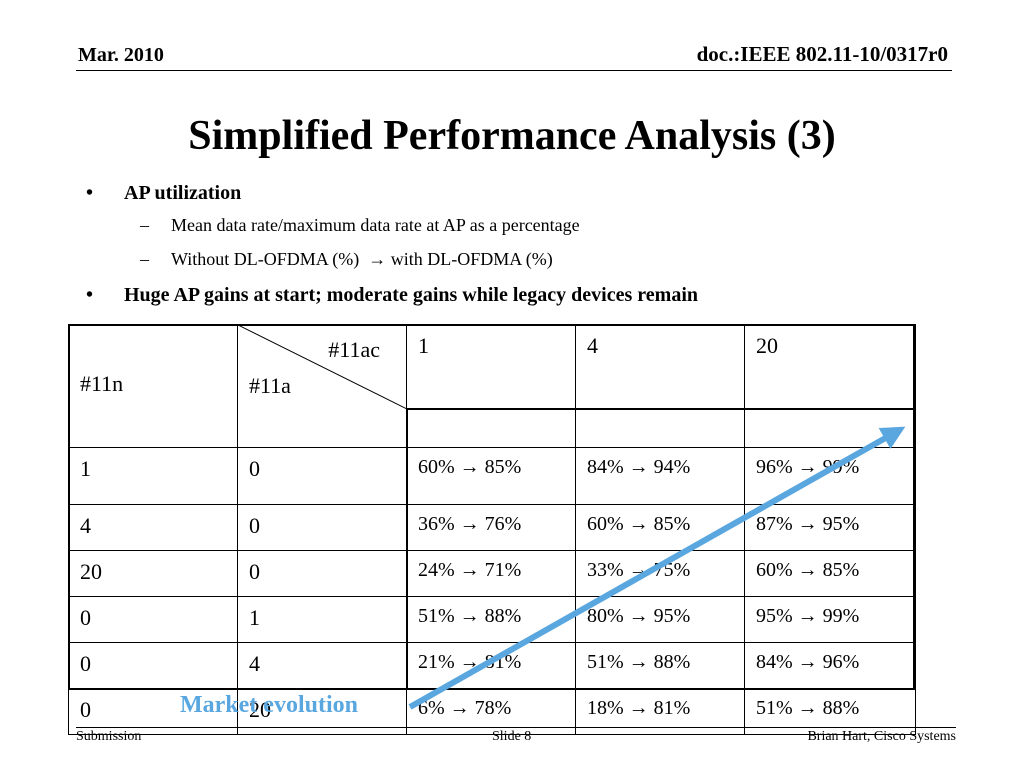 This screenshot has width=1024, height=768. I want to click on cell-utilization: 36% → 76%, so click(491, 527).